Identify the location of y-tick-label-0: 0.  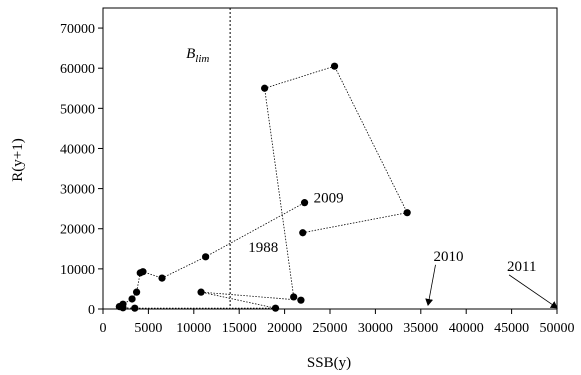
(91, 310).